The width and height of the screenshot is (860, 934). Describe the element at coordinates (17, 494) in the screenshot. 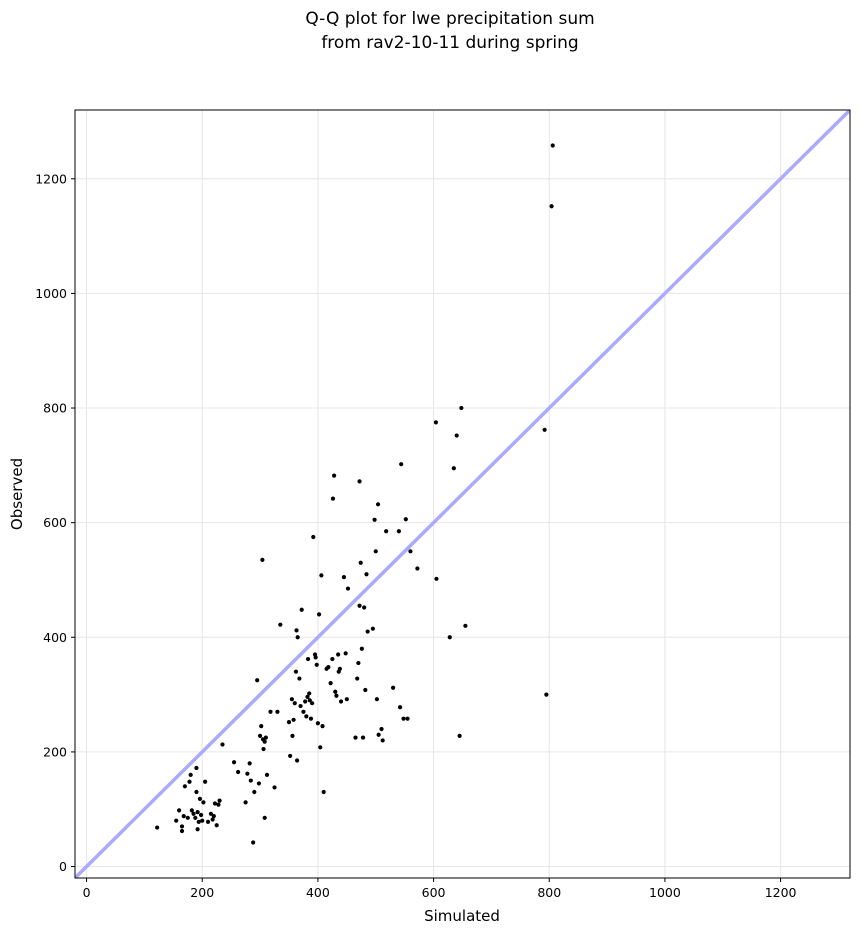

I see `y-axis-label: Observed` at that location.